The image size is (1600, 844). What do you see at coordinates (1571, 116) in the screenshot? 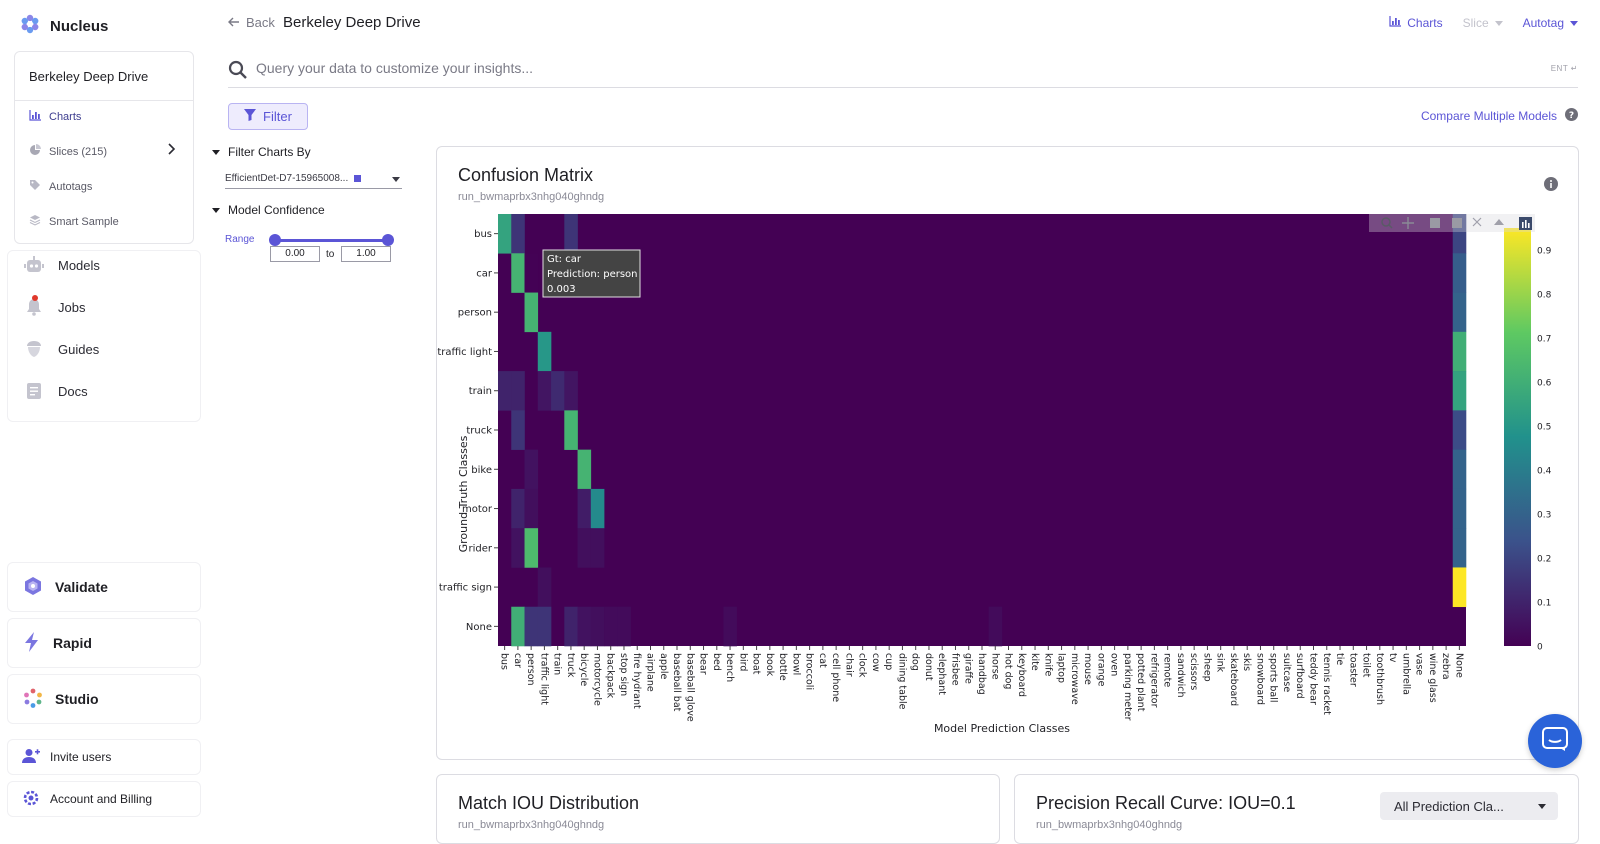
I see `help-icon: ?` at bounding box center [1571, 116].